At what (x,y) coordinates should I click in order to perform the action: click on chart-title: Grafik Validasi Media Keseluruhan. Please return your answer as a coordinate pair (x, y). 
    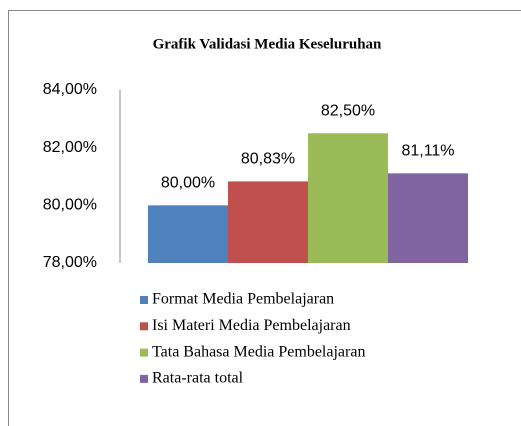
    Looking at the image, I should click on (267, 44).